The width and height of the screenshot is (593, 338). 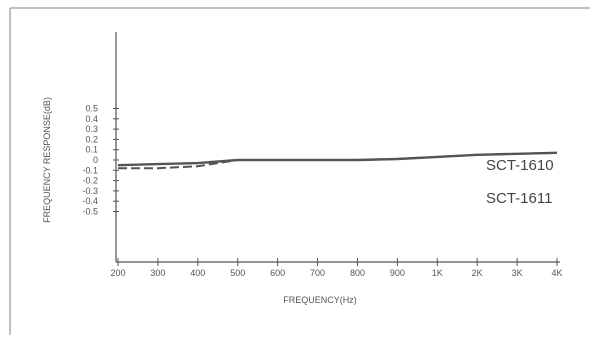 What do you see at coordinates (520, 165) in the screenshot?
I see `legend-label-sct-1610: SCT-1610` at bounding box center [520, 165].